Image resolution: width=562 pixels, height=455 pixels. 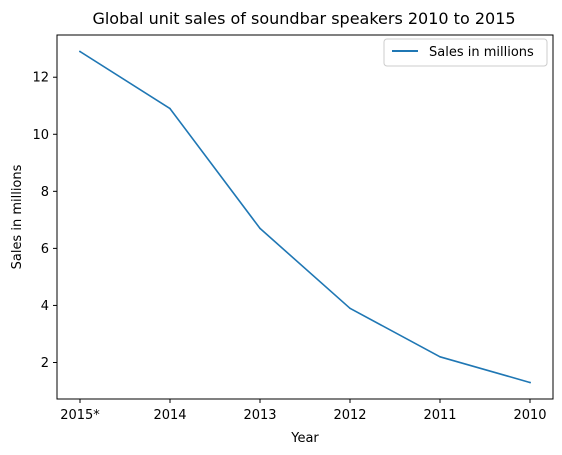 What do you see at coordinates (17, 216) in the screenshot?
I see `y-axis-label: Sales in millions` at bounding box center [17, 216].